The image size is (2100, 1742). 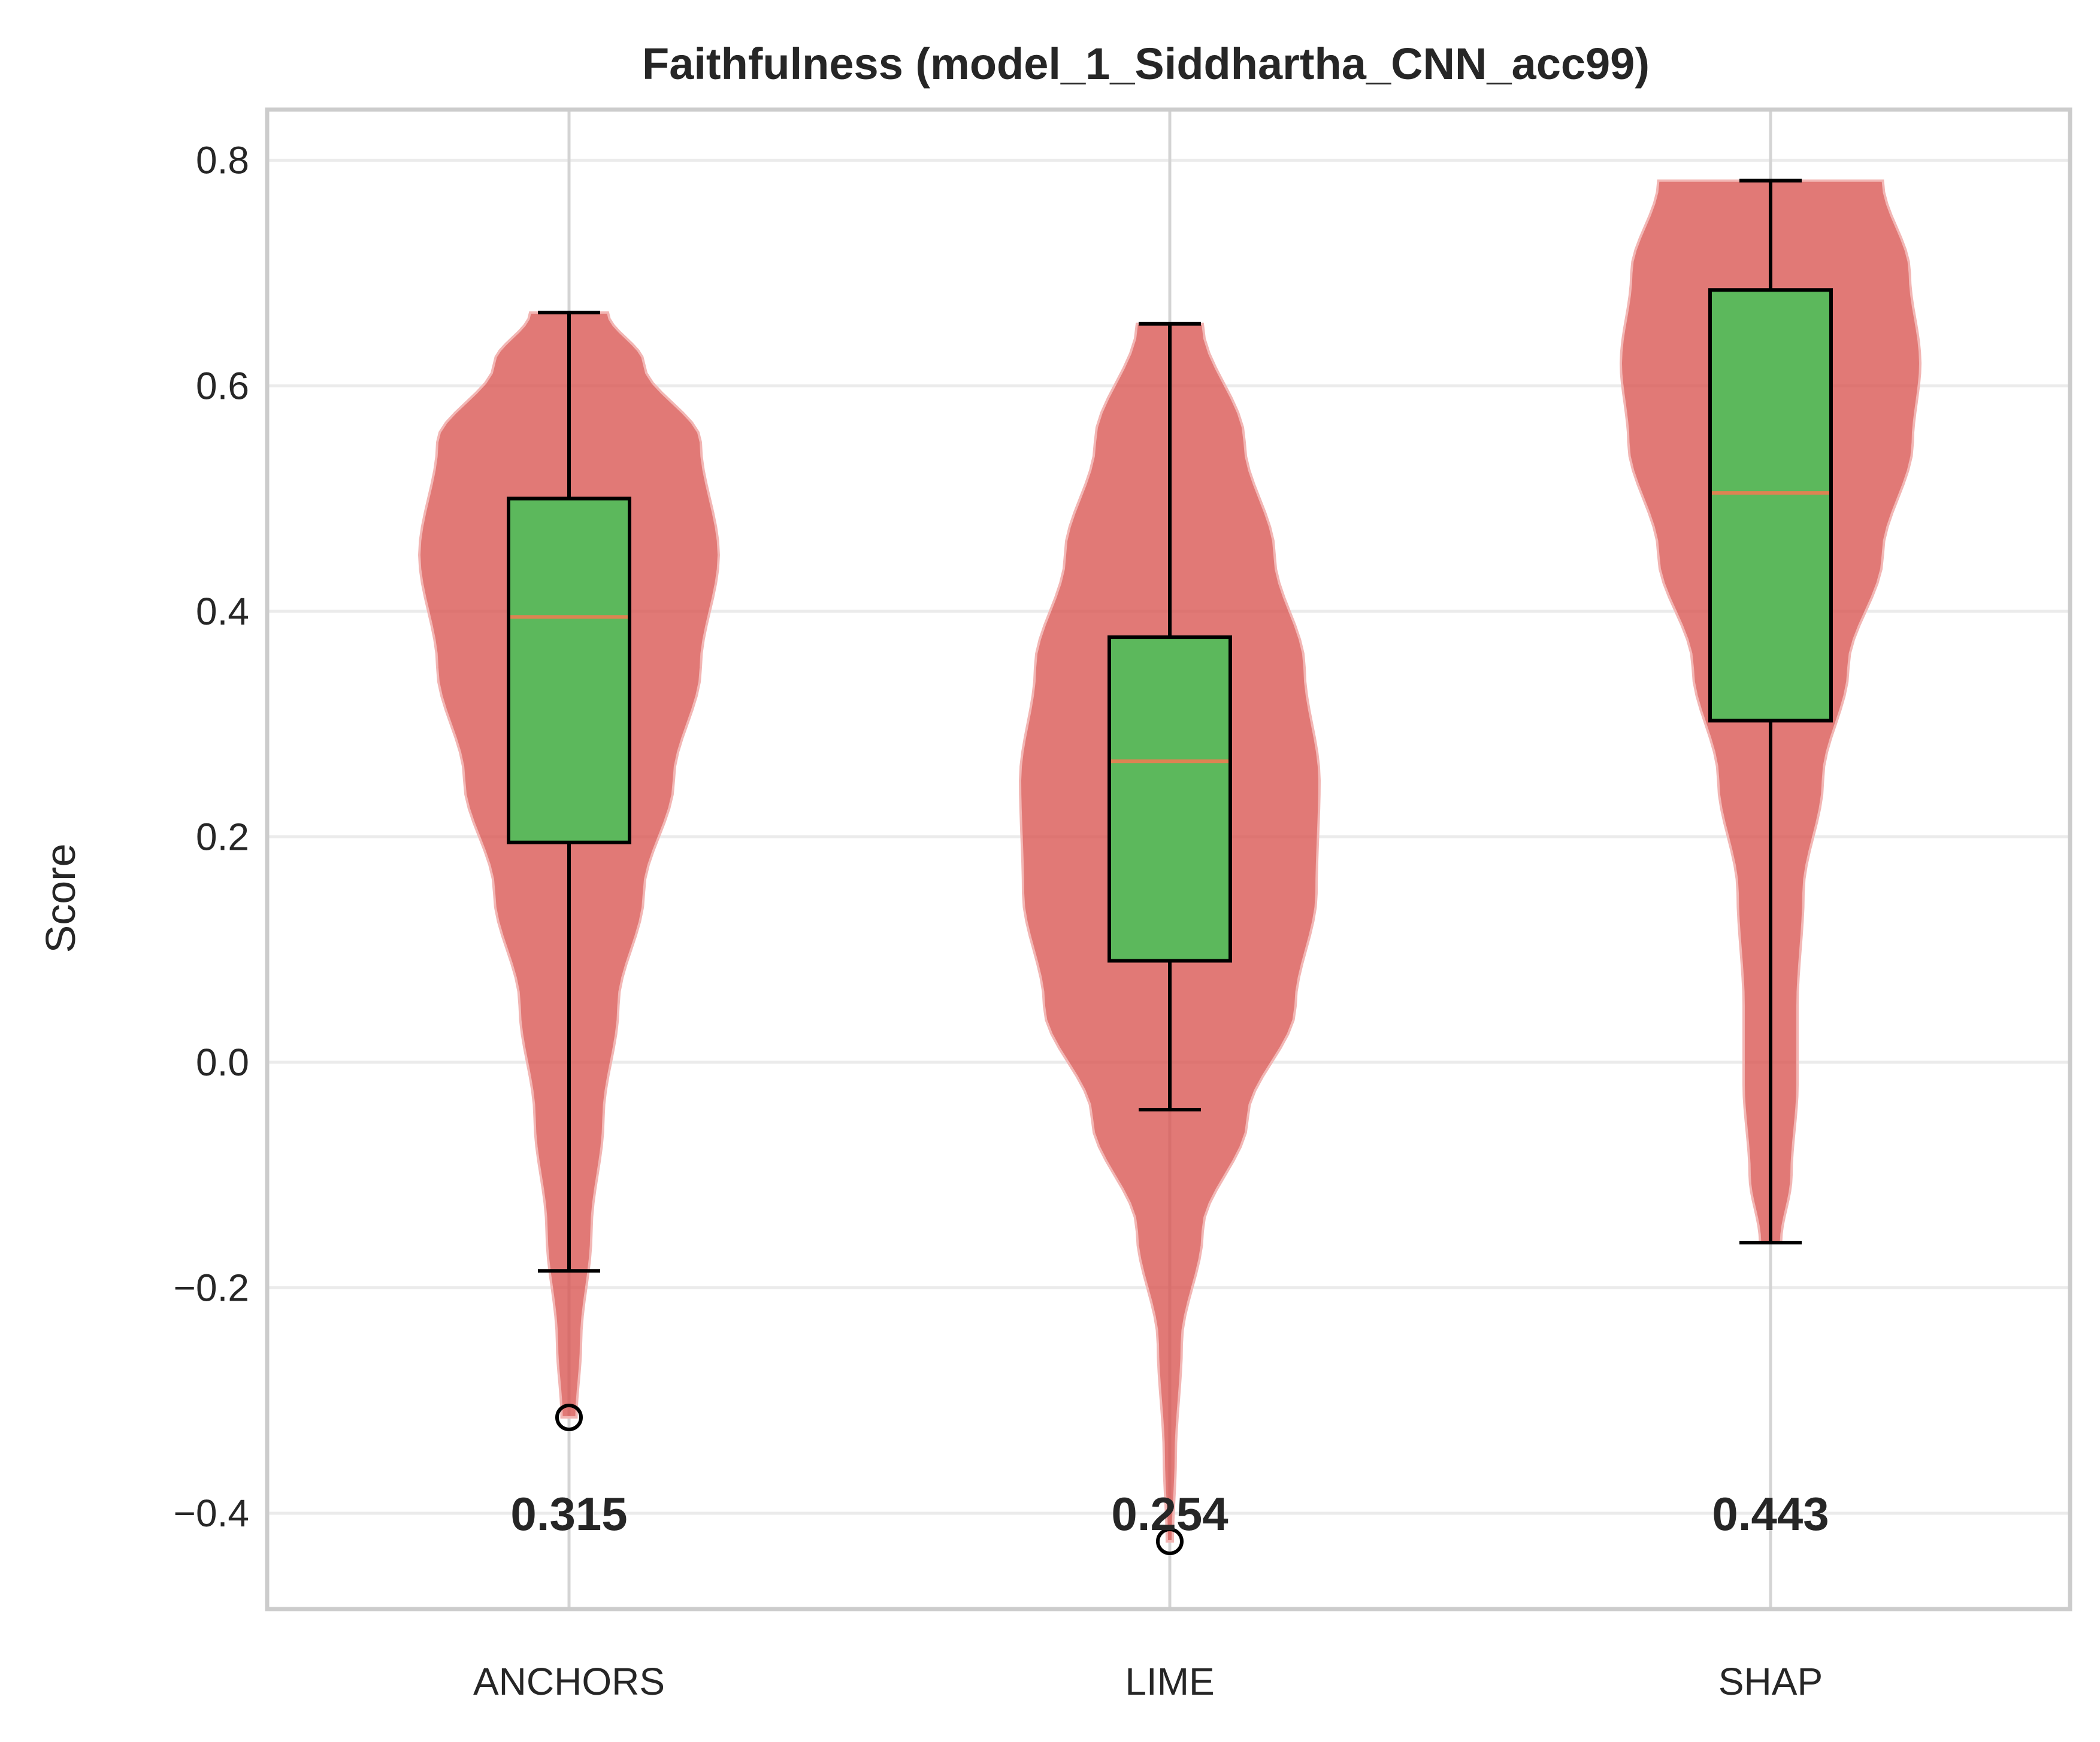 What do you see at coordinates (222, 611) in the screenshot?
I see `y-tick-label: 0.4` at bounding box center [222, 611].